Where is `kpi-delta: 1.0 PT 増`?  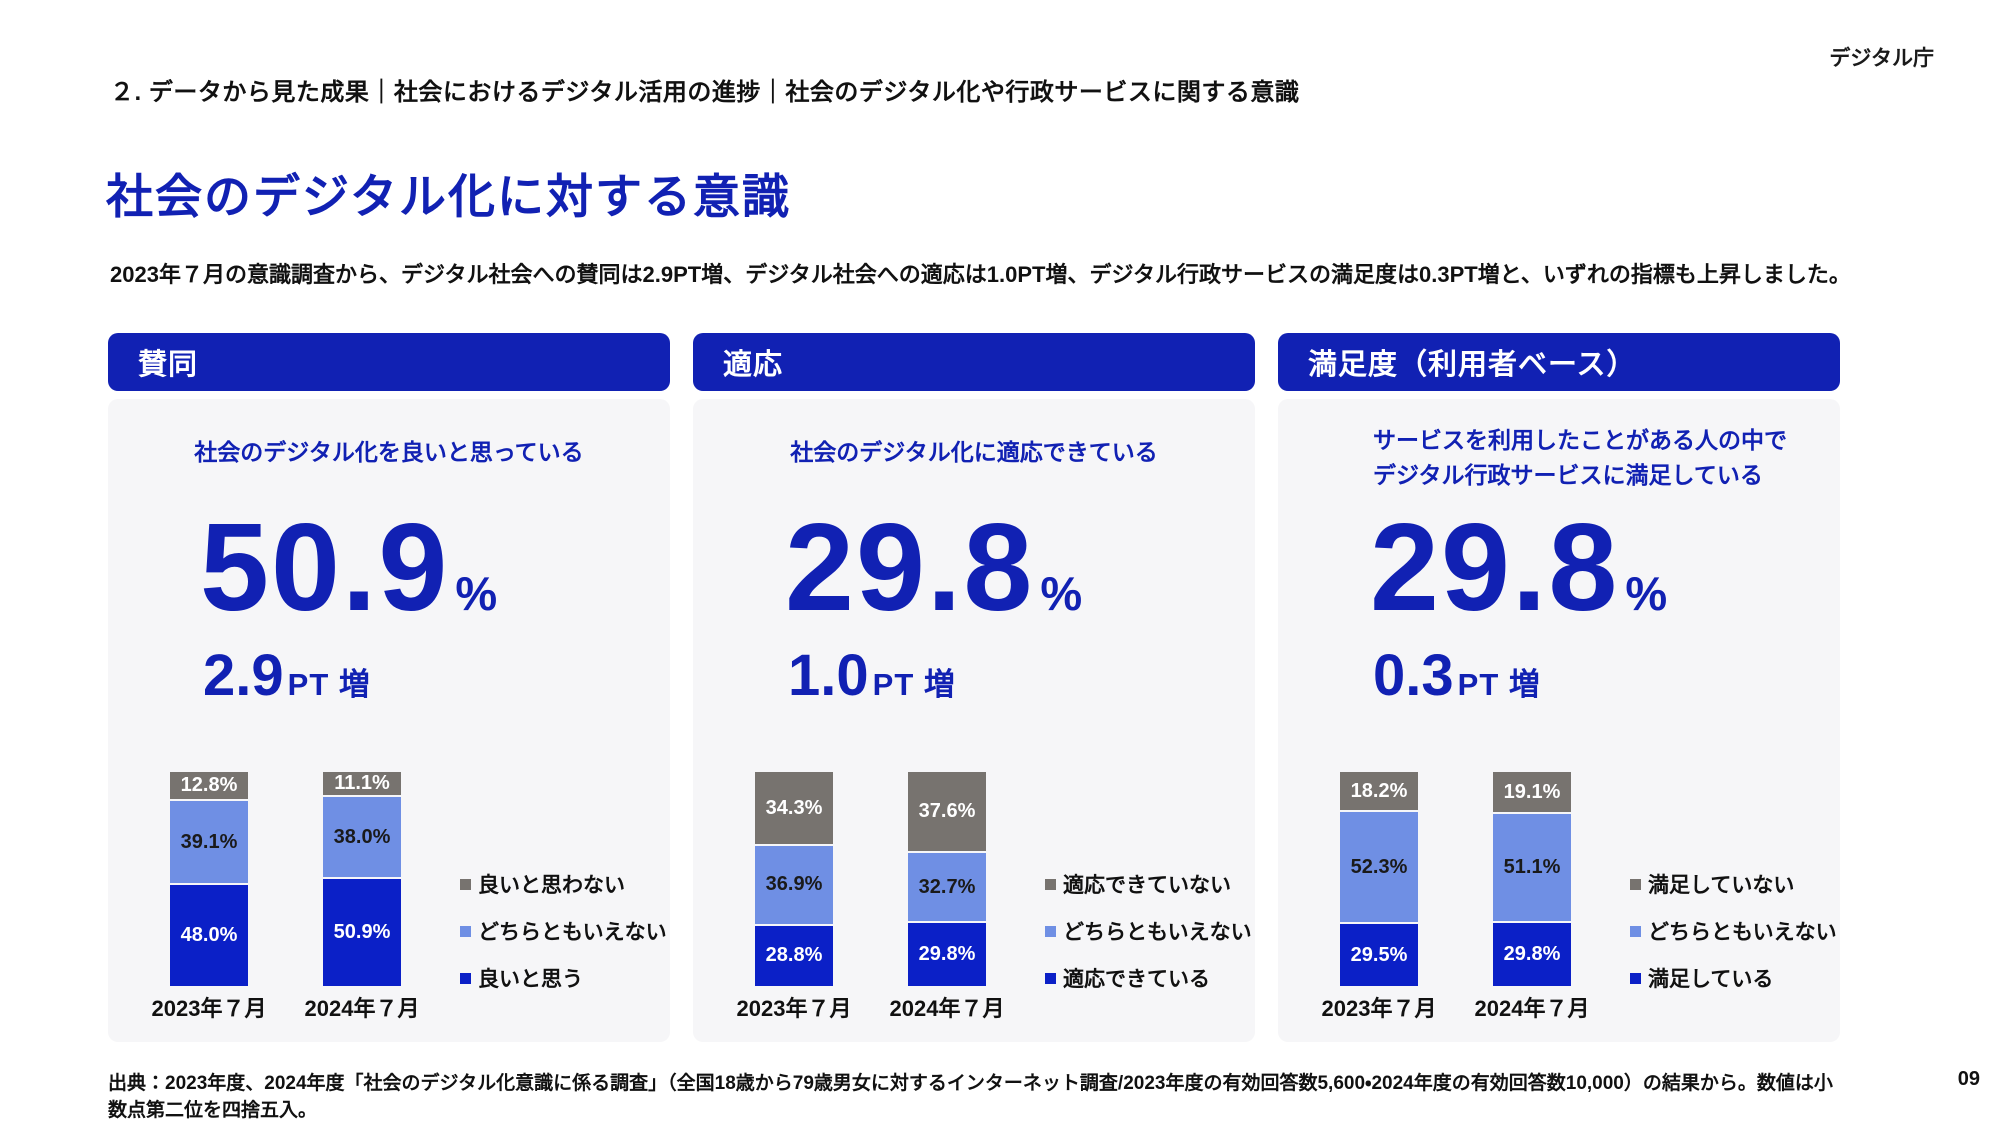 kpi-delta: 1.0 PT 増 is located at coordinates (872, 675).